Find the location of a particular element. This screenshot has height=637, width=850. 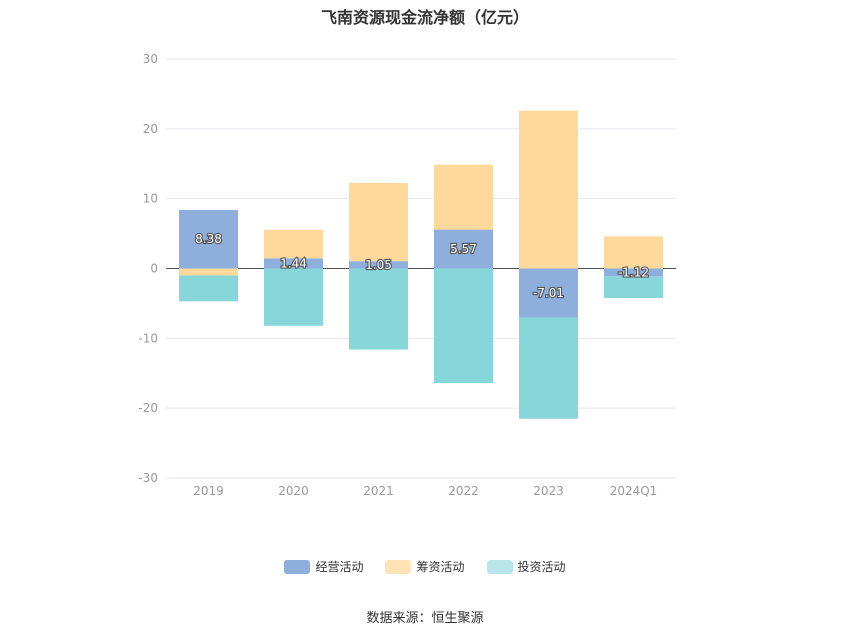

legend-label-investing: 投资活动 is located at coordinates (541, 567).